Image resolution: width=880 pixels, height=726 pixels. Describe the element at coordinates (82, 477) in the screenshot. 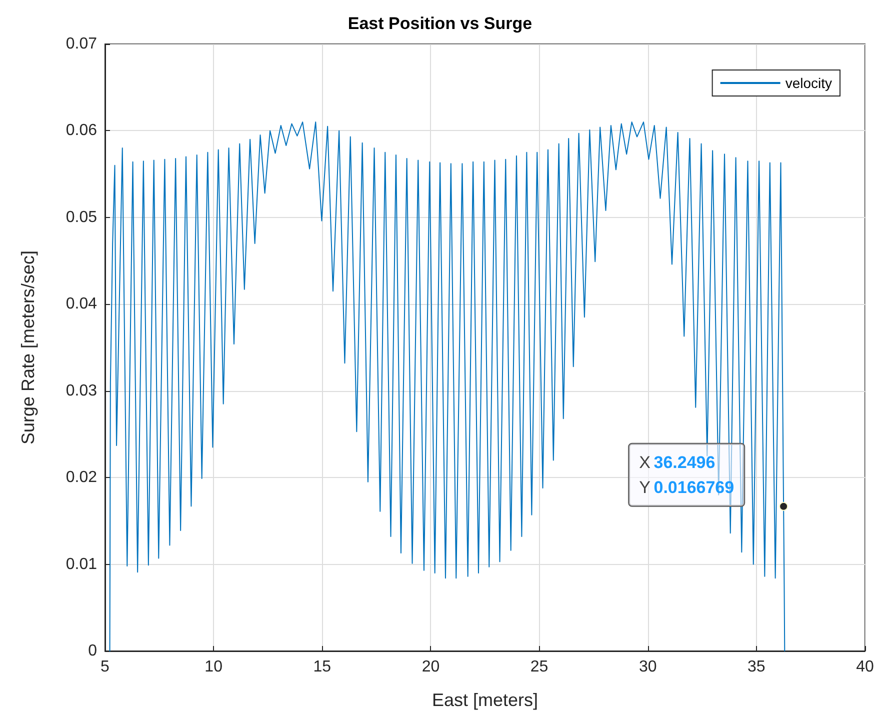

I see `y-tick-label: 0.02` at that location.